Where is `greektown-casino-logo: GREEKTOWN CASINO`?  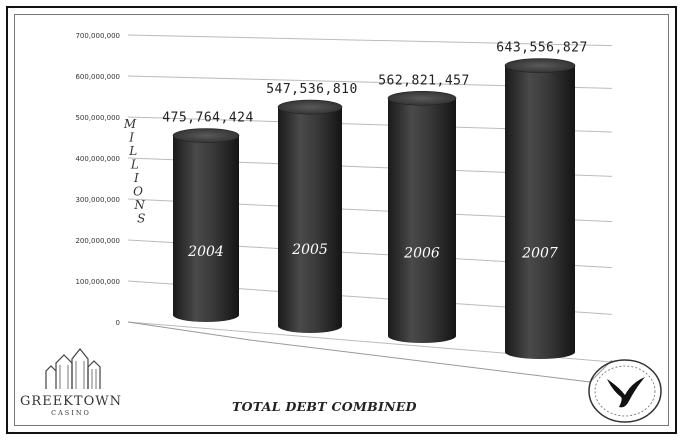
greektown-casino-logo: GREEKTOWN CASINO is located at coordinates (71, 381).